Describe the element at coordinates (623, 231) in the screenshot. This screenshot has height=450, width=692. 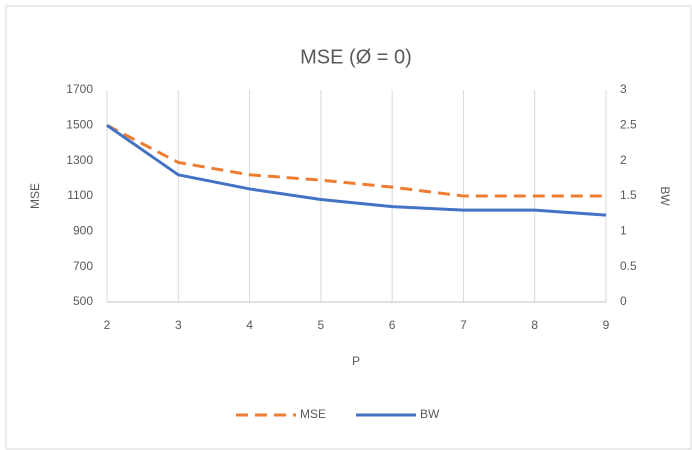
I see `y2-tick-label: 1` at that location.